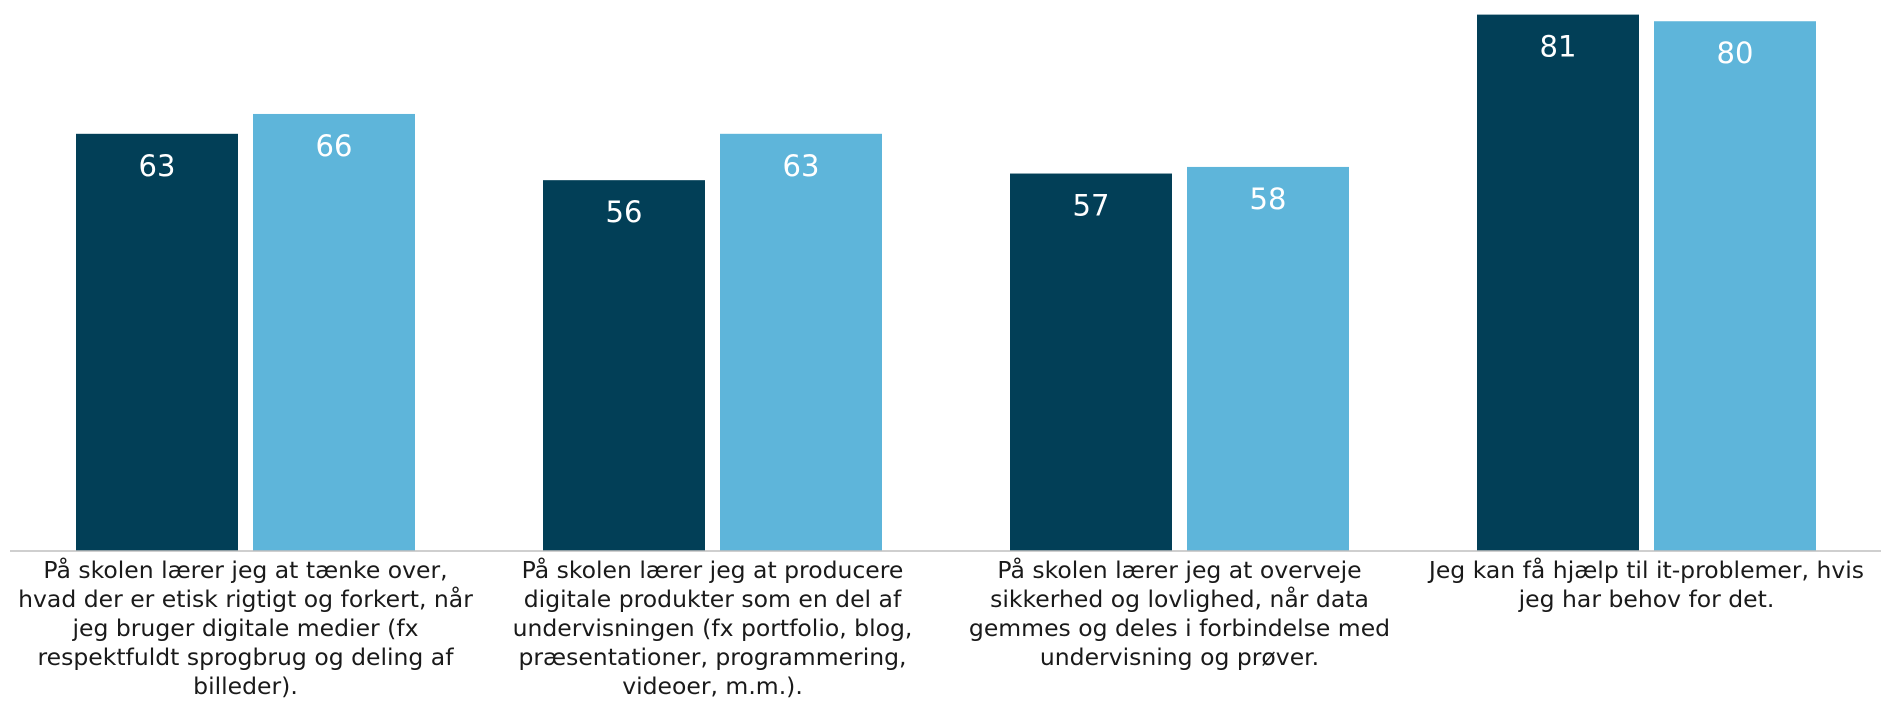 This screenshot has width=1881, height=728. Describe the element at coordinates (334, 146) in the screenshot. I see `value-label: 66` at that location.